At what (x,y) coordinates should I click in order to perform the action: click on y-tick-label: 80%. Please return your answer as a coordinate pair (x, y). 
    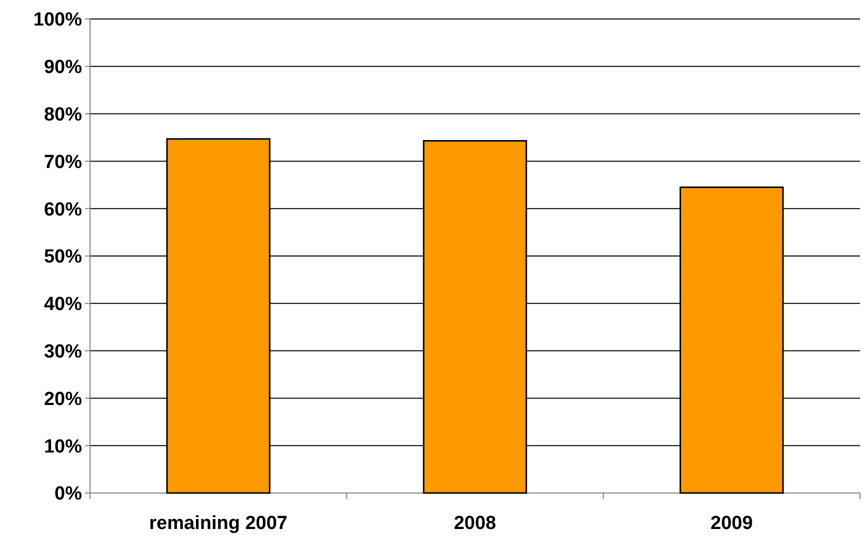
    Looking at the image, I should click on (63, 115).